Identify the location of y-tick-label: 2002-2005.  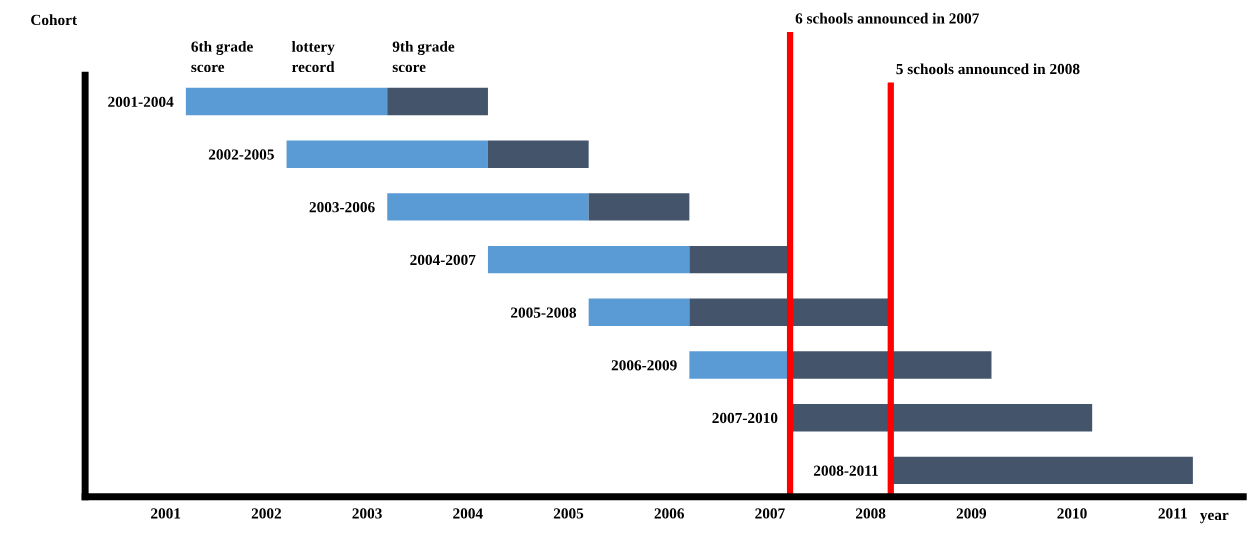
(241, 154).